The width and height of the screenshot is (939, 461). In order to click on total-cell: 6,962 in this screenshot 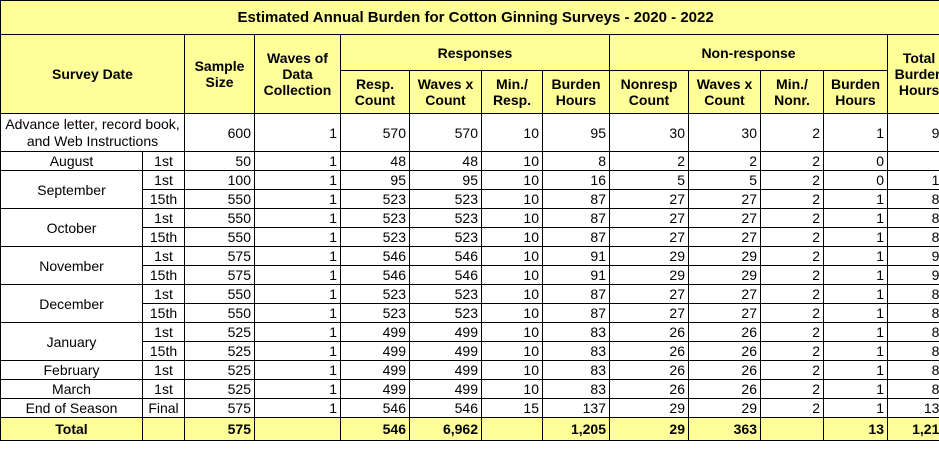, I will do `click(445, 429)`.